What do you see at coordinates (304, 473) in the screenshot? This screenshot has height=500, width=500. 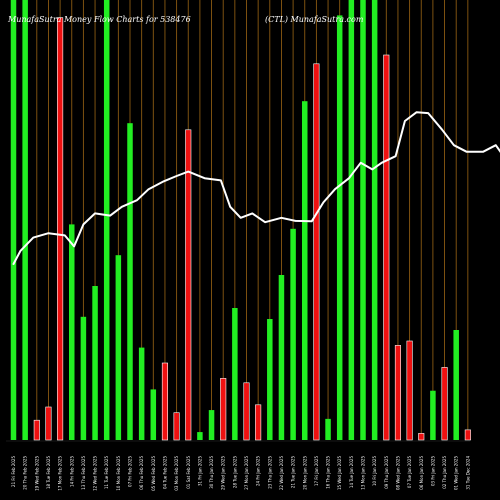 I see `x-tick-label: 20 Mon Jan 2025` at bounding box center [304, 473].